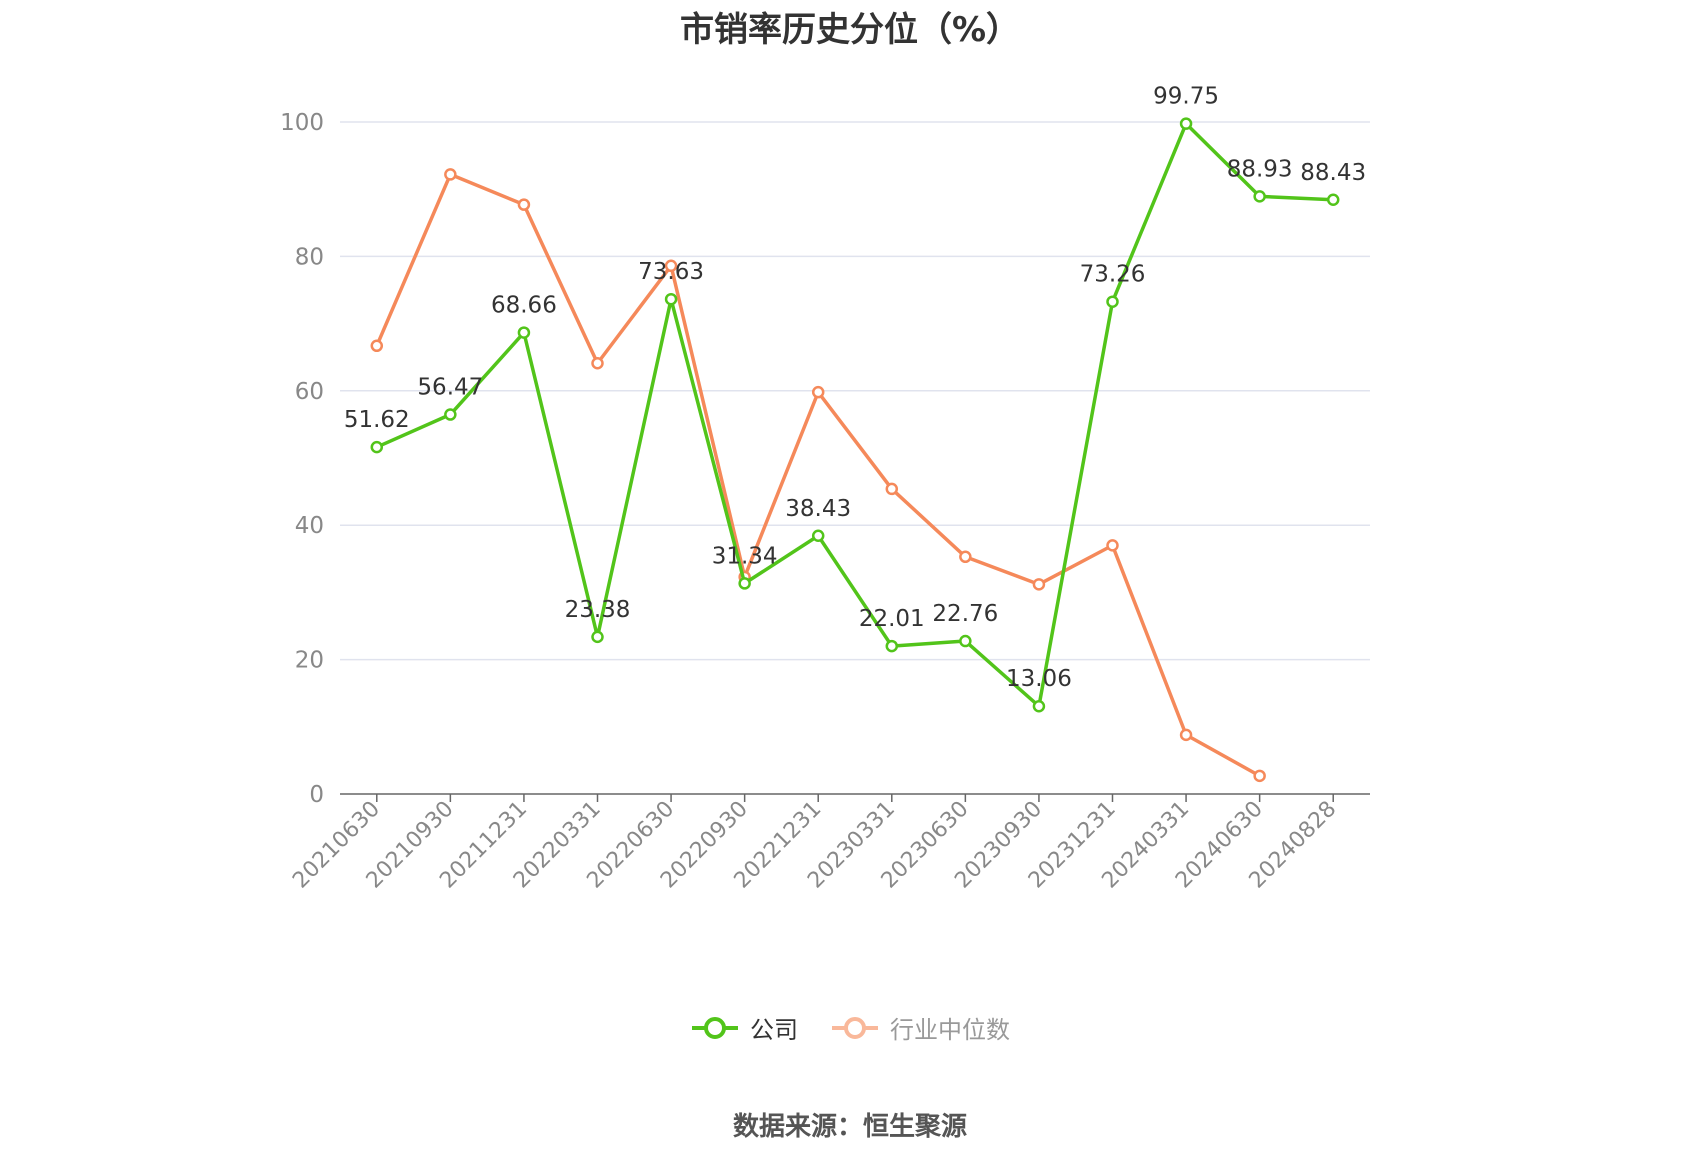 The image size is (1700, 1150). I want to click on legend-industry-circle, so click(855, 1027).